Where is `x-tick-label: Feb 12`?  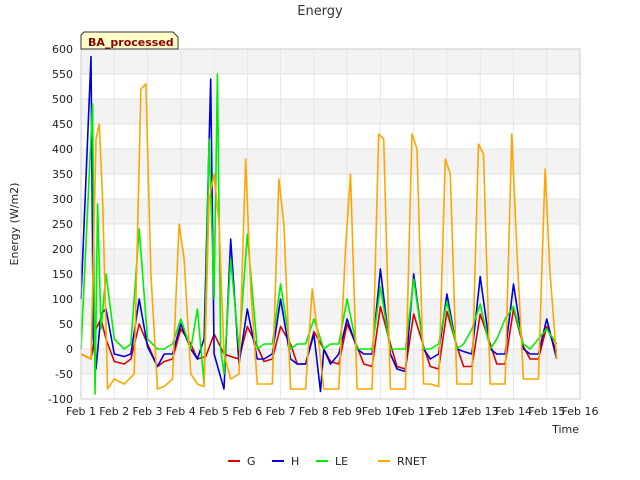
x-tick-label: Feb 12 is located at coordinates (446, 411).